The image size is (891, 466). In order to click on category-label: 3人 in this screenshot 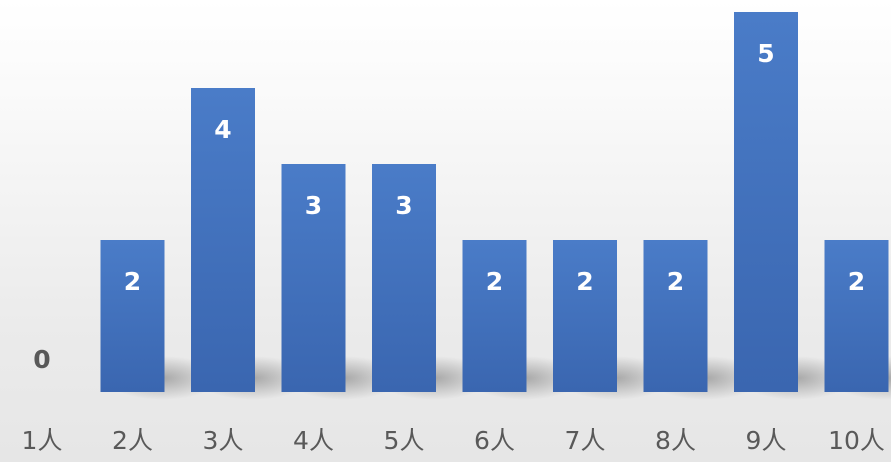, I will do `click(223, 440)`.